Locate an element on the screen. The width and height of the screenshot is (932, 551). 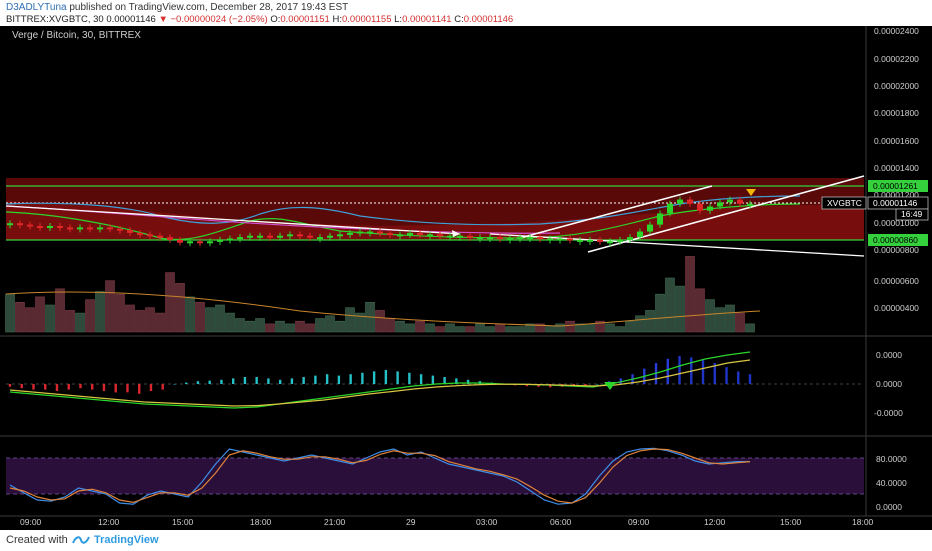
macd-pane is located at coordinates (435, 380).